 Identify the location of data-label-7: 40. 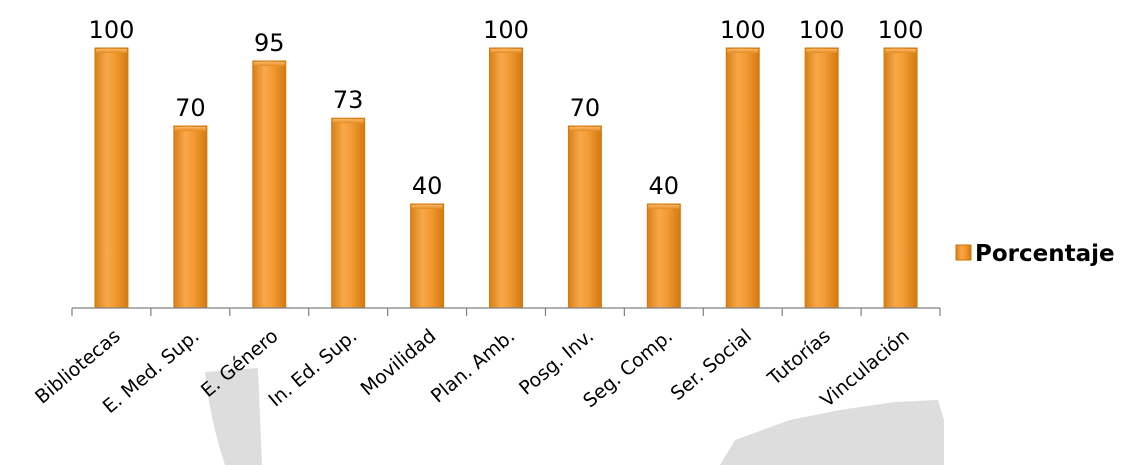
(664, 186).